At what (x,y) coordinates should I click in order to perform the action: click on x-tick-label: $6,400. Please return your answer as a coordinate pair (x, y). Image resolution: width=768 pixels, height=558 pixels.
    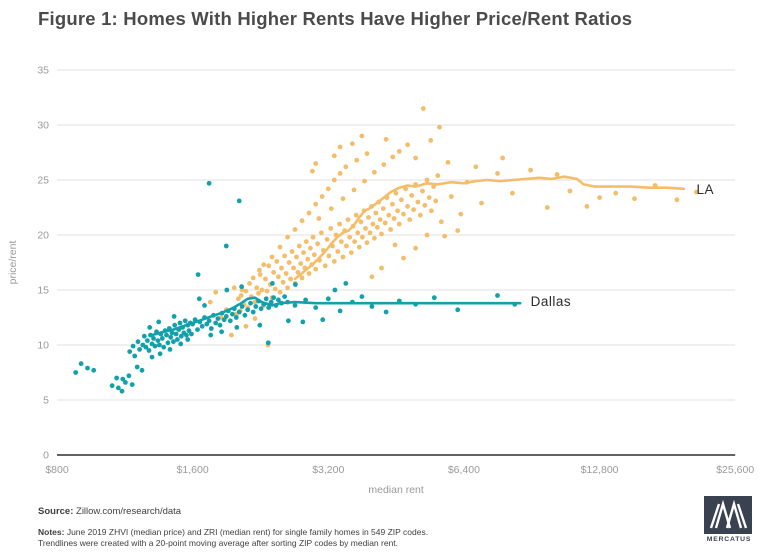
    Looking at the image, I should click on (464, 470).